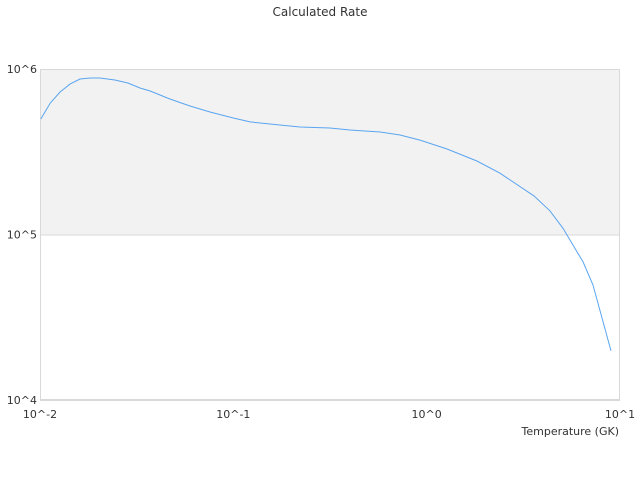 The height and width of the screenshot is (484, 640). What do you see at coordinates (233, 414) in the screenshot?
I see `x-tick-label: 10^-1` at bounding box center [233, 414].